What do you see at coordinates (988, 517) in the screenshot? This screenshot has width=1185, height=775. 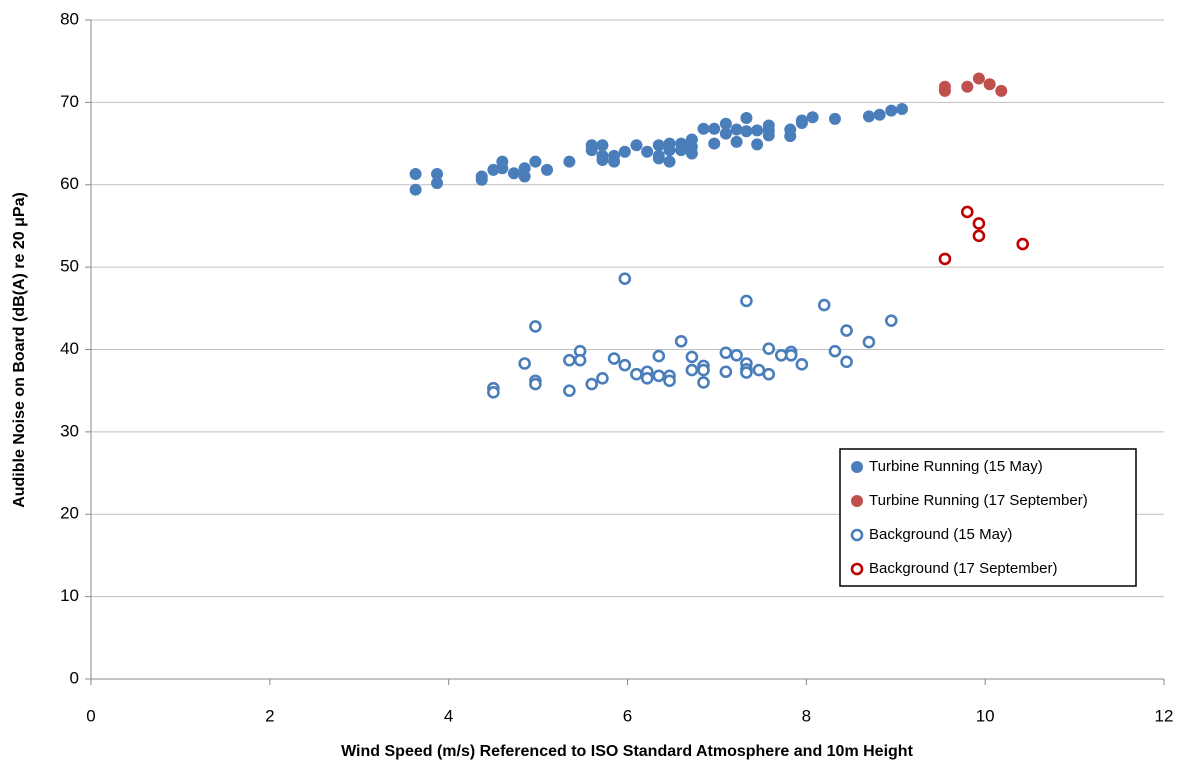 I see `legend-box` at bounding box center [988, 517].